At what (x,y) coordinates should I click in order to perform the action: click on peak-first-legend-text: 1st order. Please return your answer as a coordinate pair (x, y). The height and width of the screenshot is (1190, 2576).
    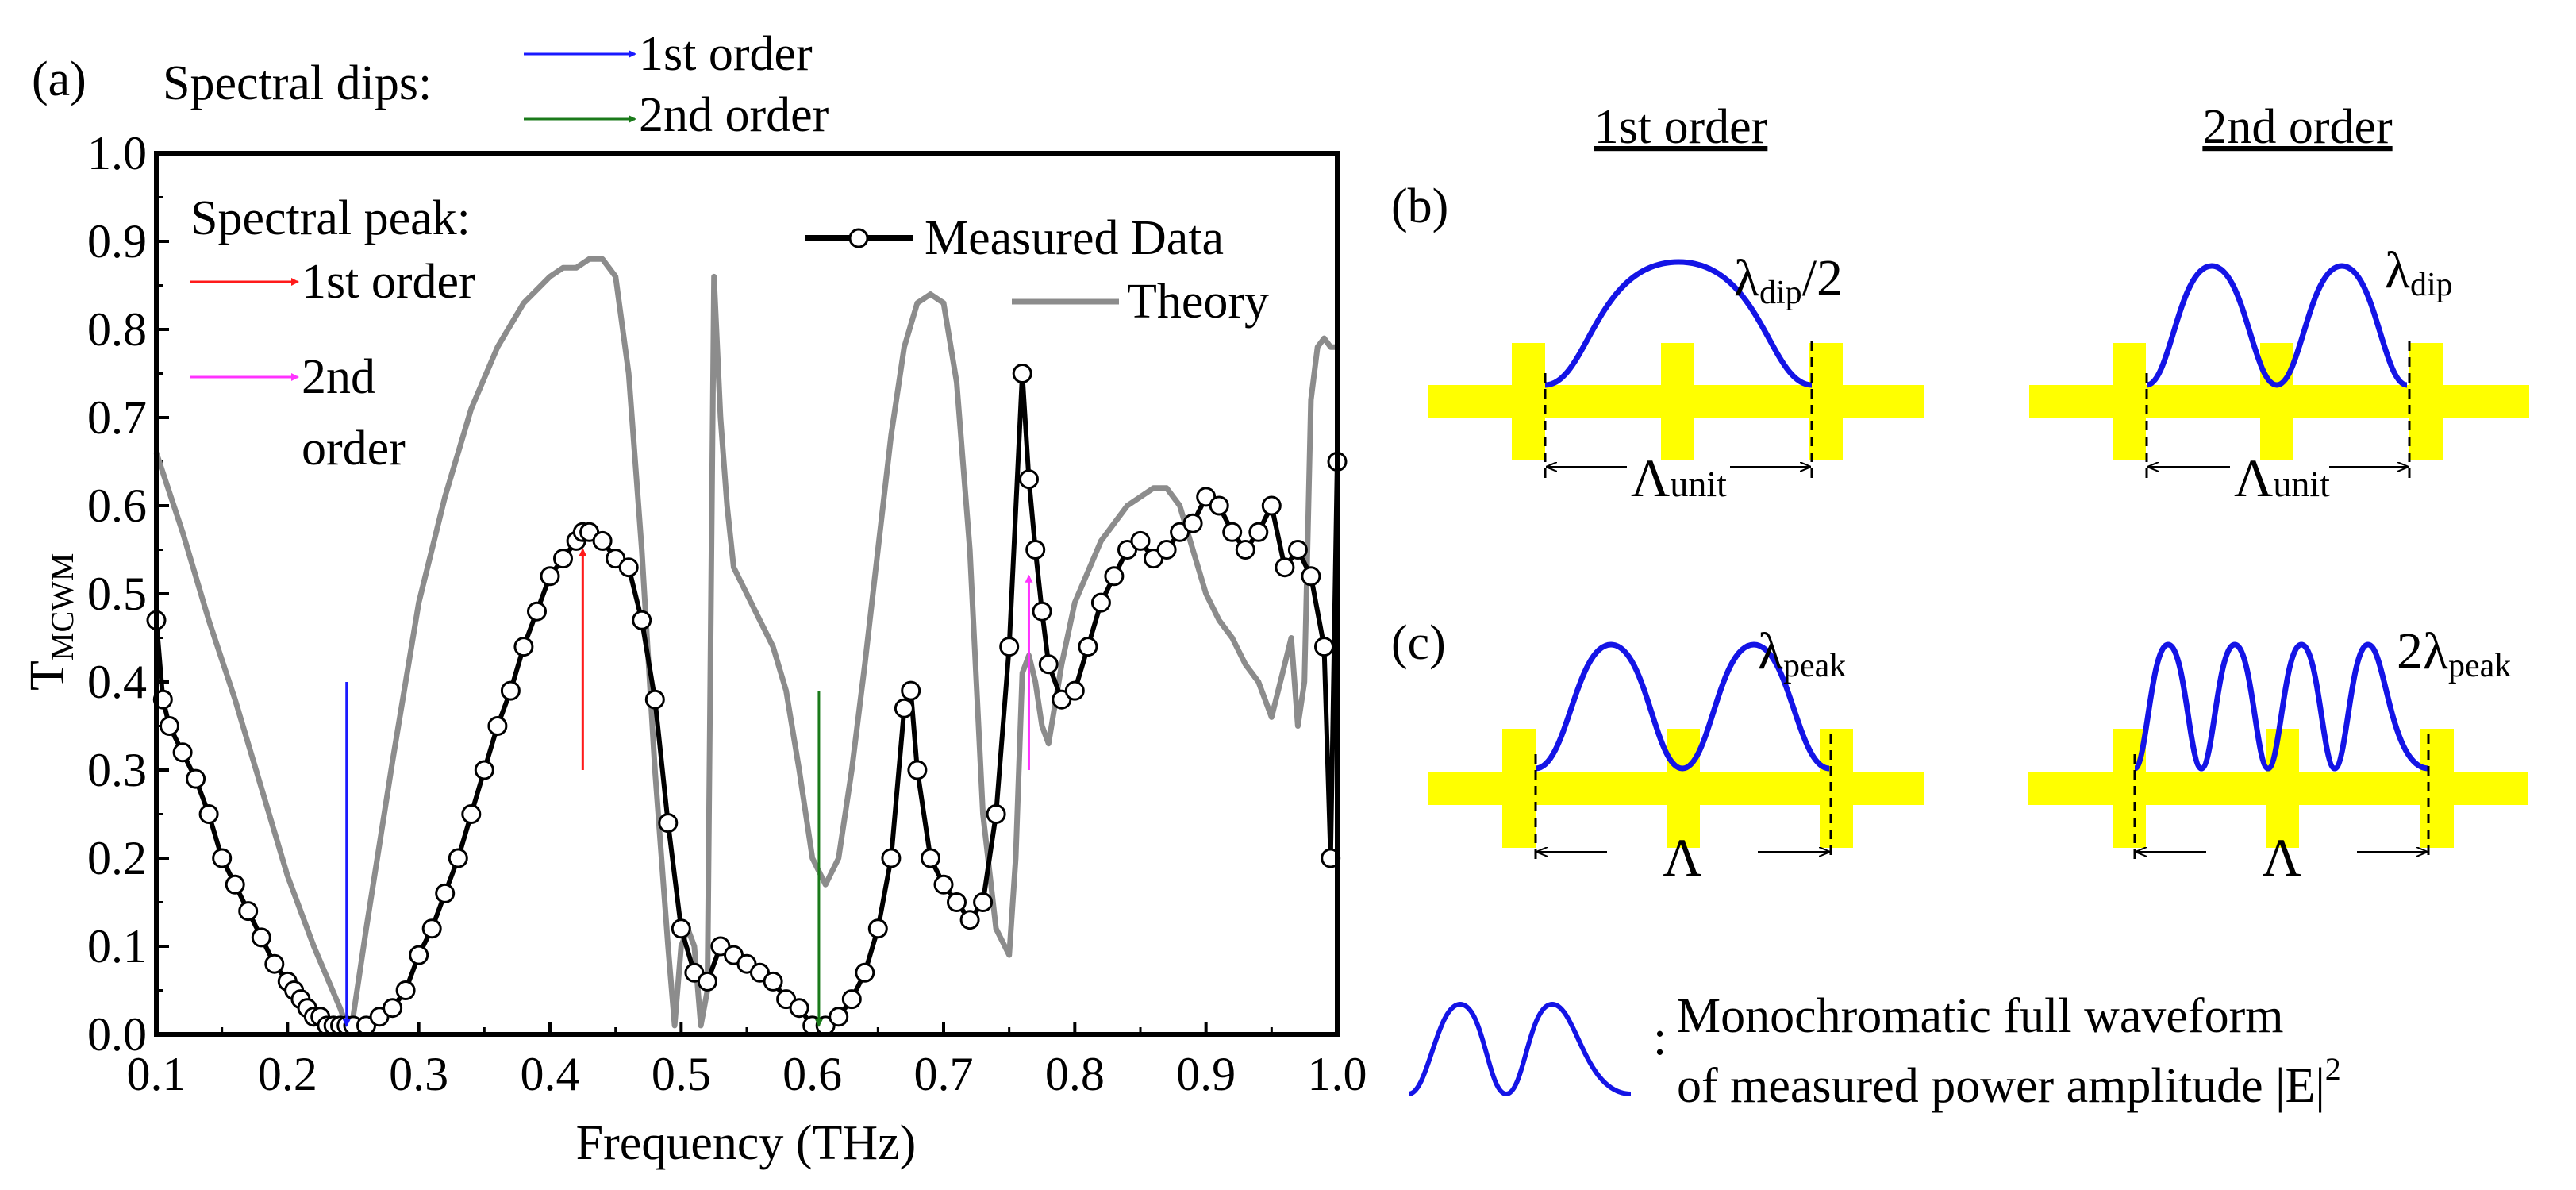
    Looking at the image, I should click on (388, 282).